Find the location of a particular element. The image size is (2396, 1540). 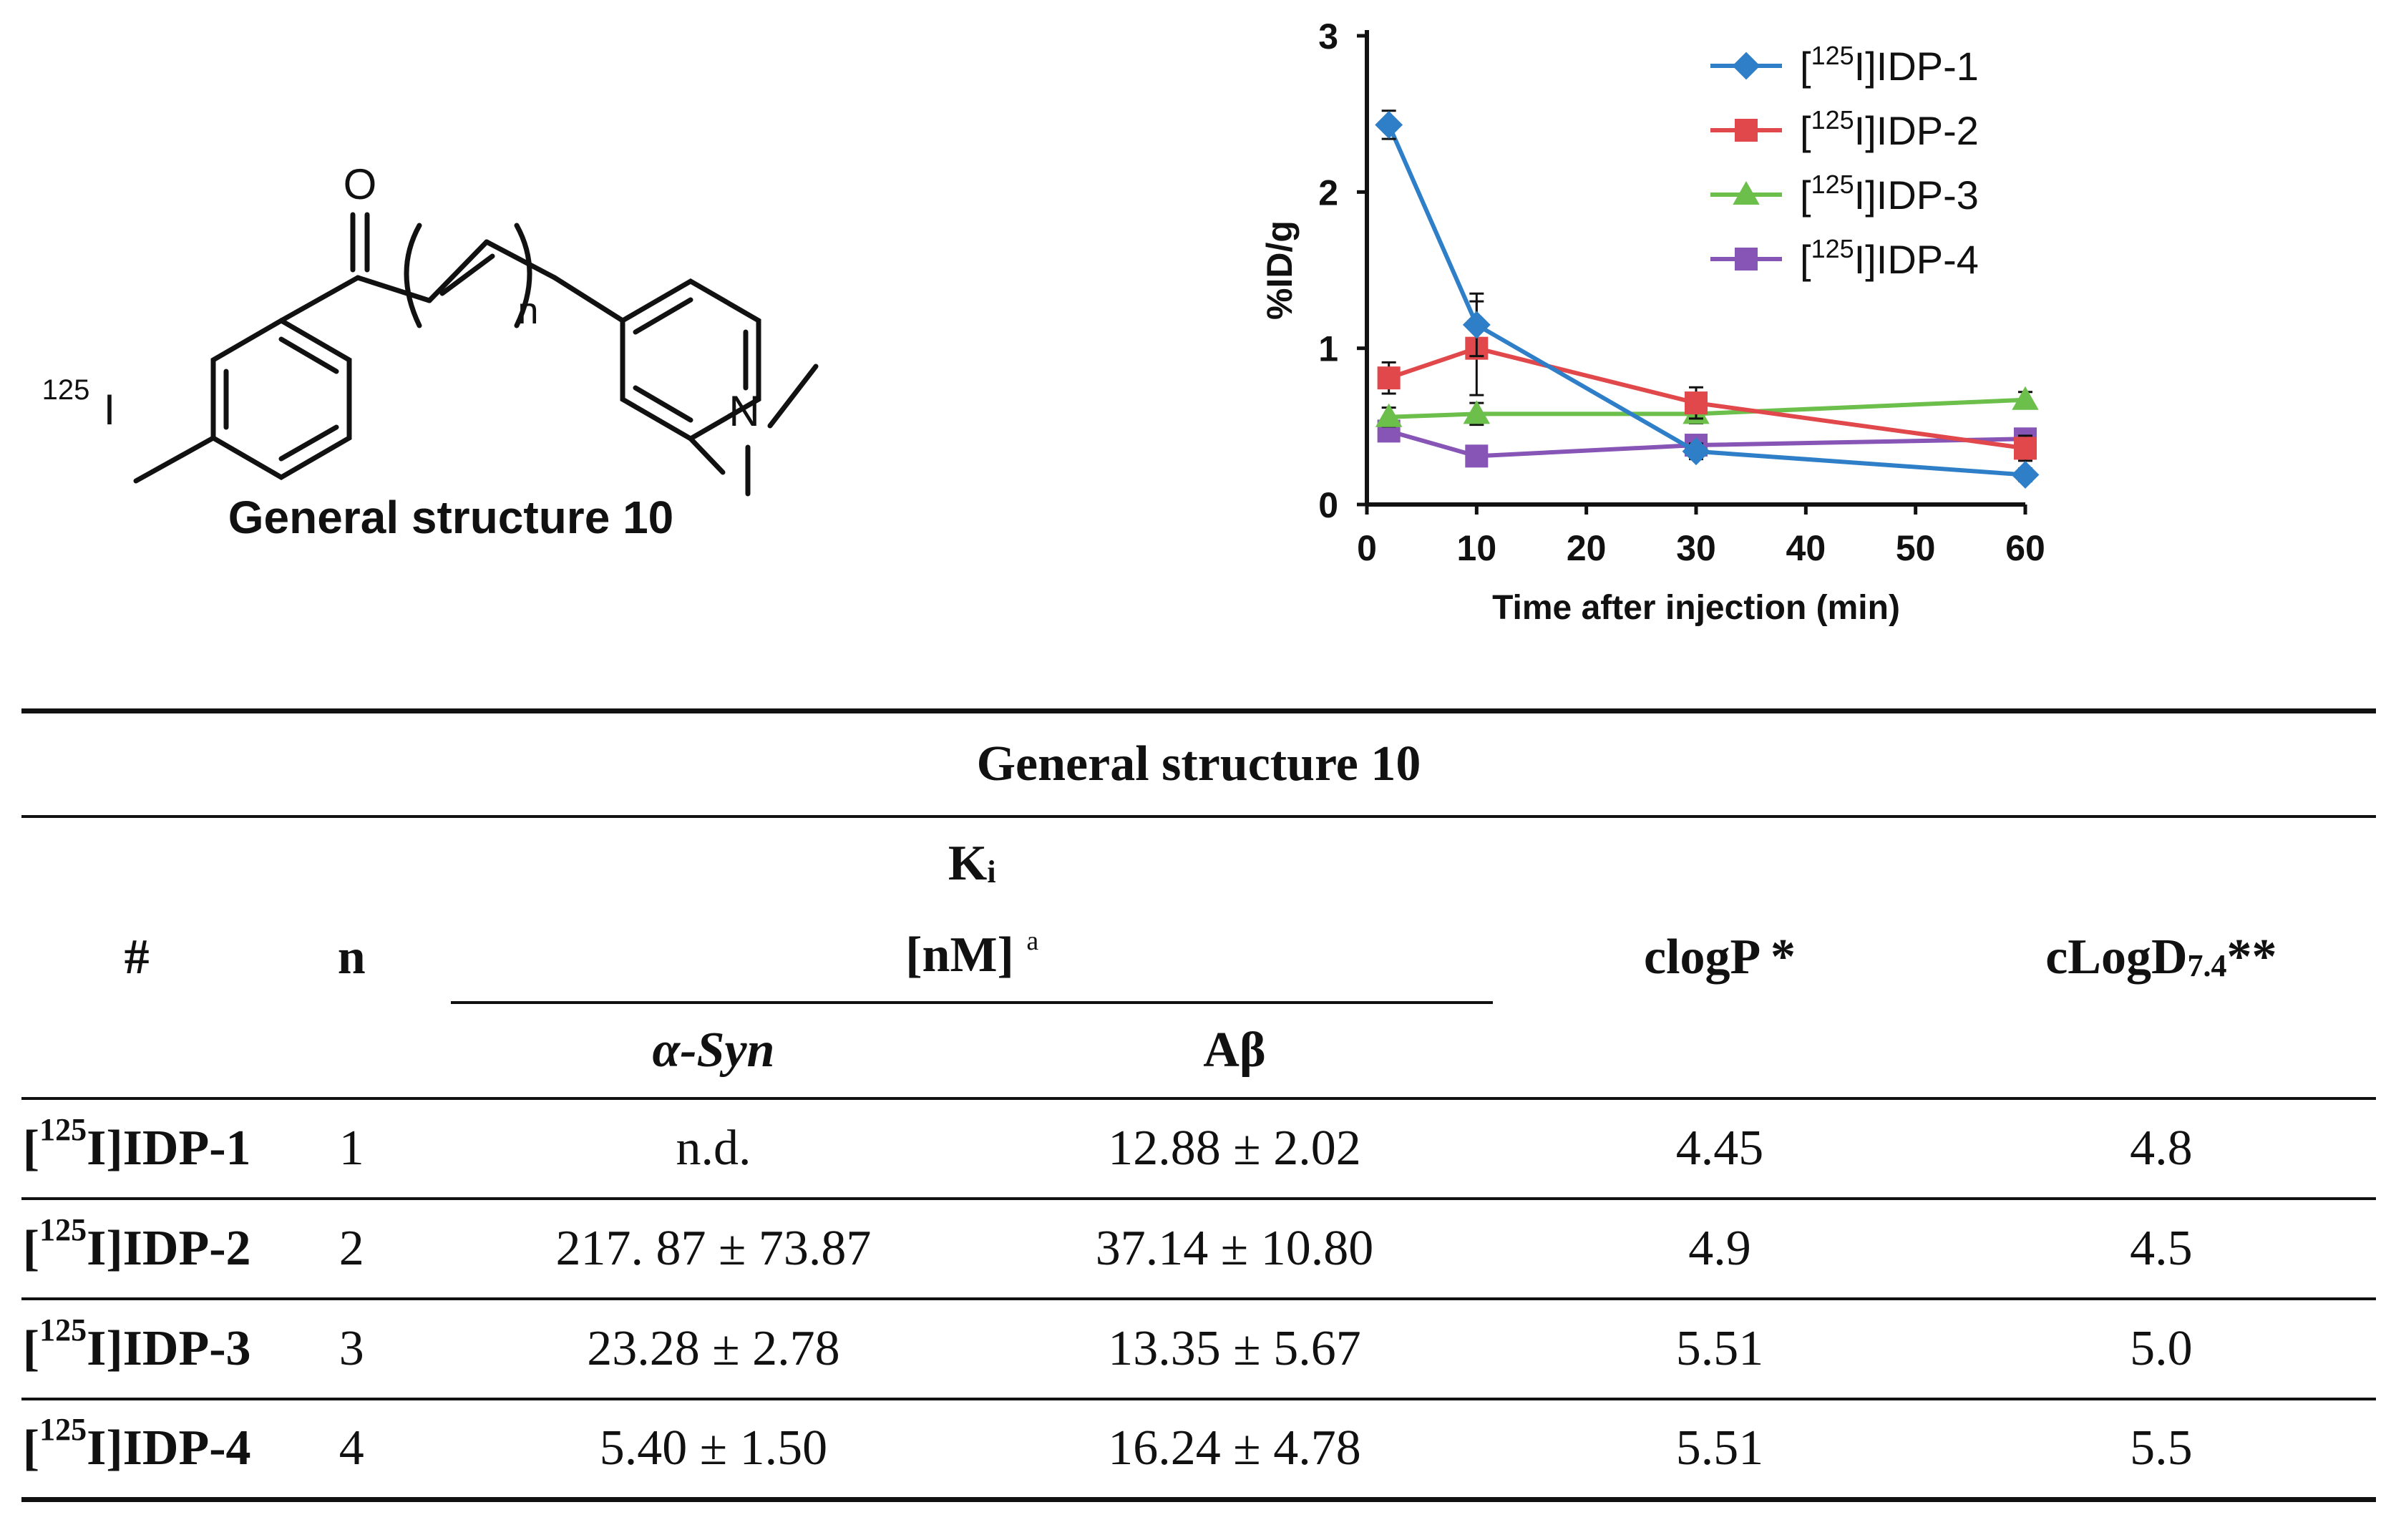

legend-label: [125I]IDP-3 is located at coordinates (1890, 194).